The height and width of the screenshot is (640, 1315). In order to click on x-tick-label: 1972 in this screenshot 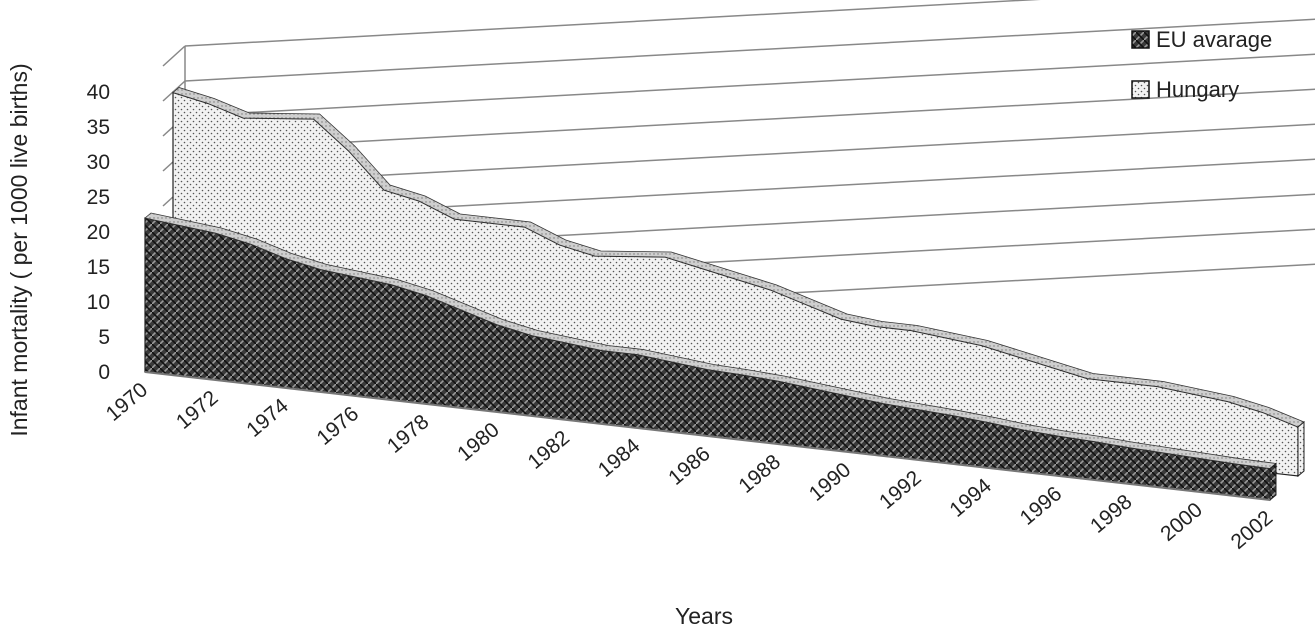, I will do `click(197, 410)`.